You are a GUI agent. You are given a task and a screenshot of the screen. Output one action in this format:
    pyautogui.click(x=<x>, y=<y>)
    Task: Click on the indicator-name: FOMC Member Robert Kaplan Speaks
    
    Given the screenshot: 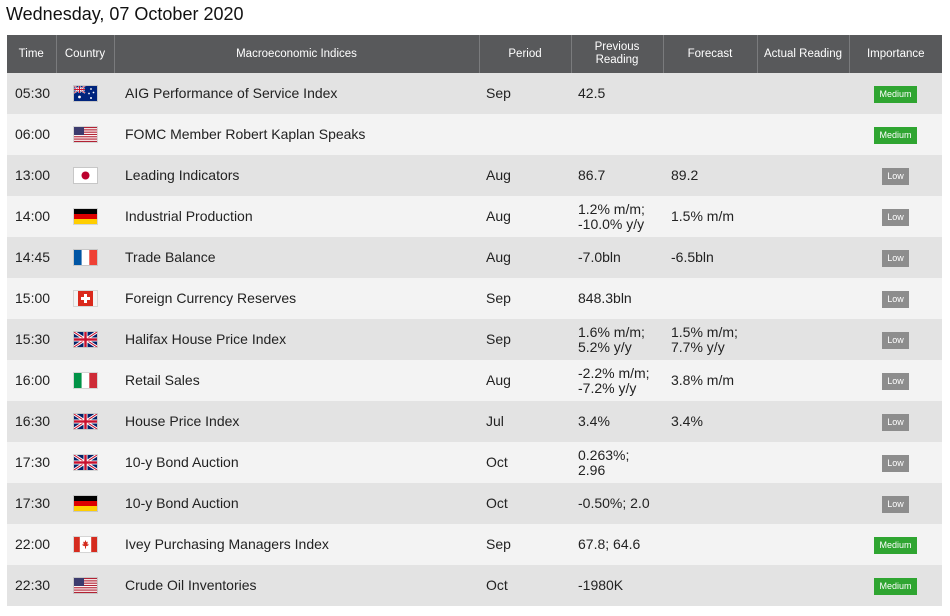 What is the action you would take?
    pyautogui.click(x=296, y=134)
    